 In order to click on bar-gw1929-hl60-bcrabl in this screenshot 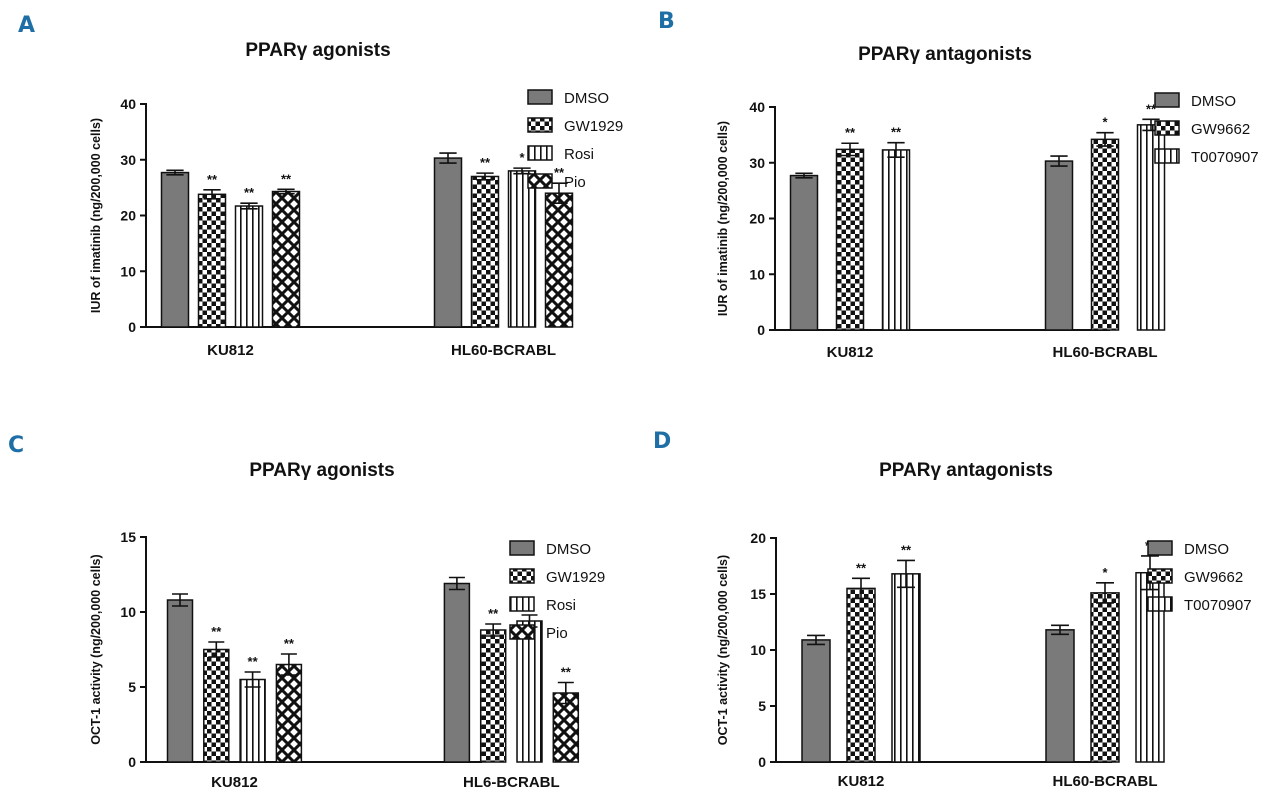, I will do `click(485, 251)`.